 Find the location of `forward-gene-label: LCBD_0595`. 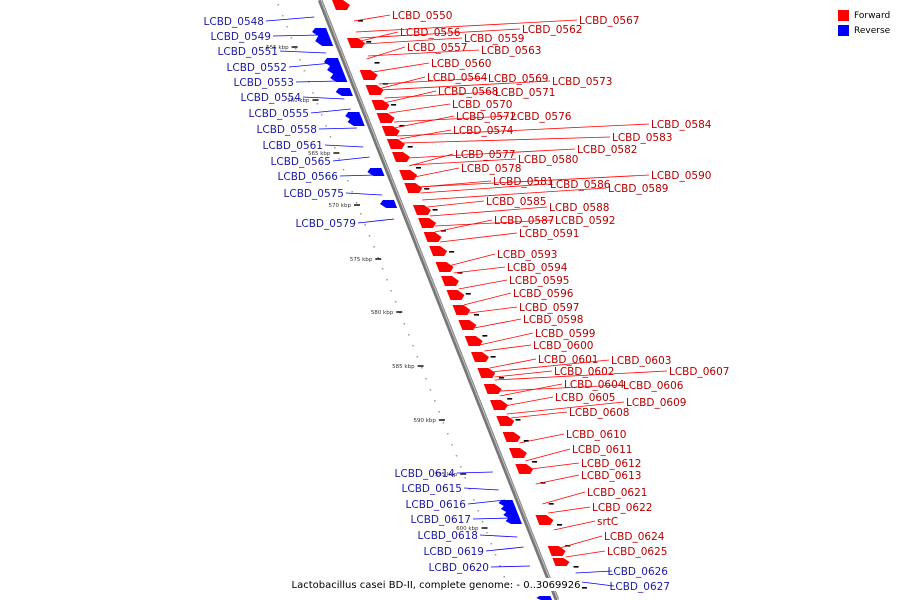

forward-gene-label: LCBD_0595 is located at coordinates (539, 281).